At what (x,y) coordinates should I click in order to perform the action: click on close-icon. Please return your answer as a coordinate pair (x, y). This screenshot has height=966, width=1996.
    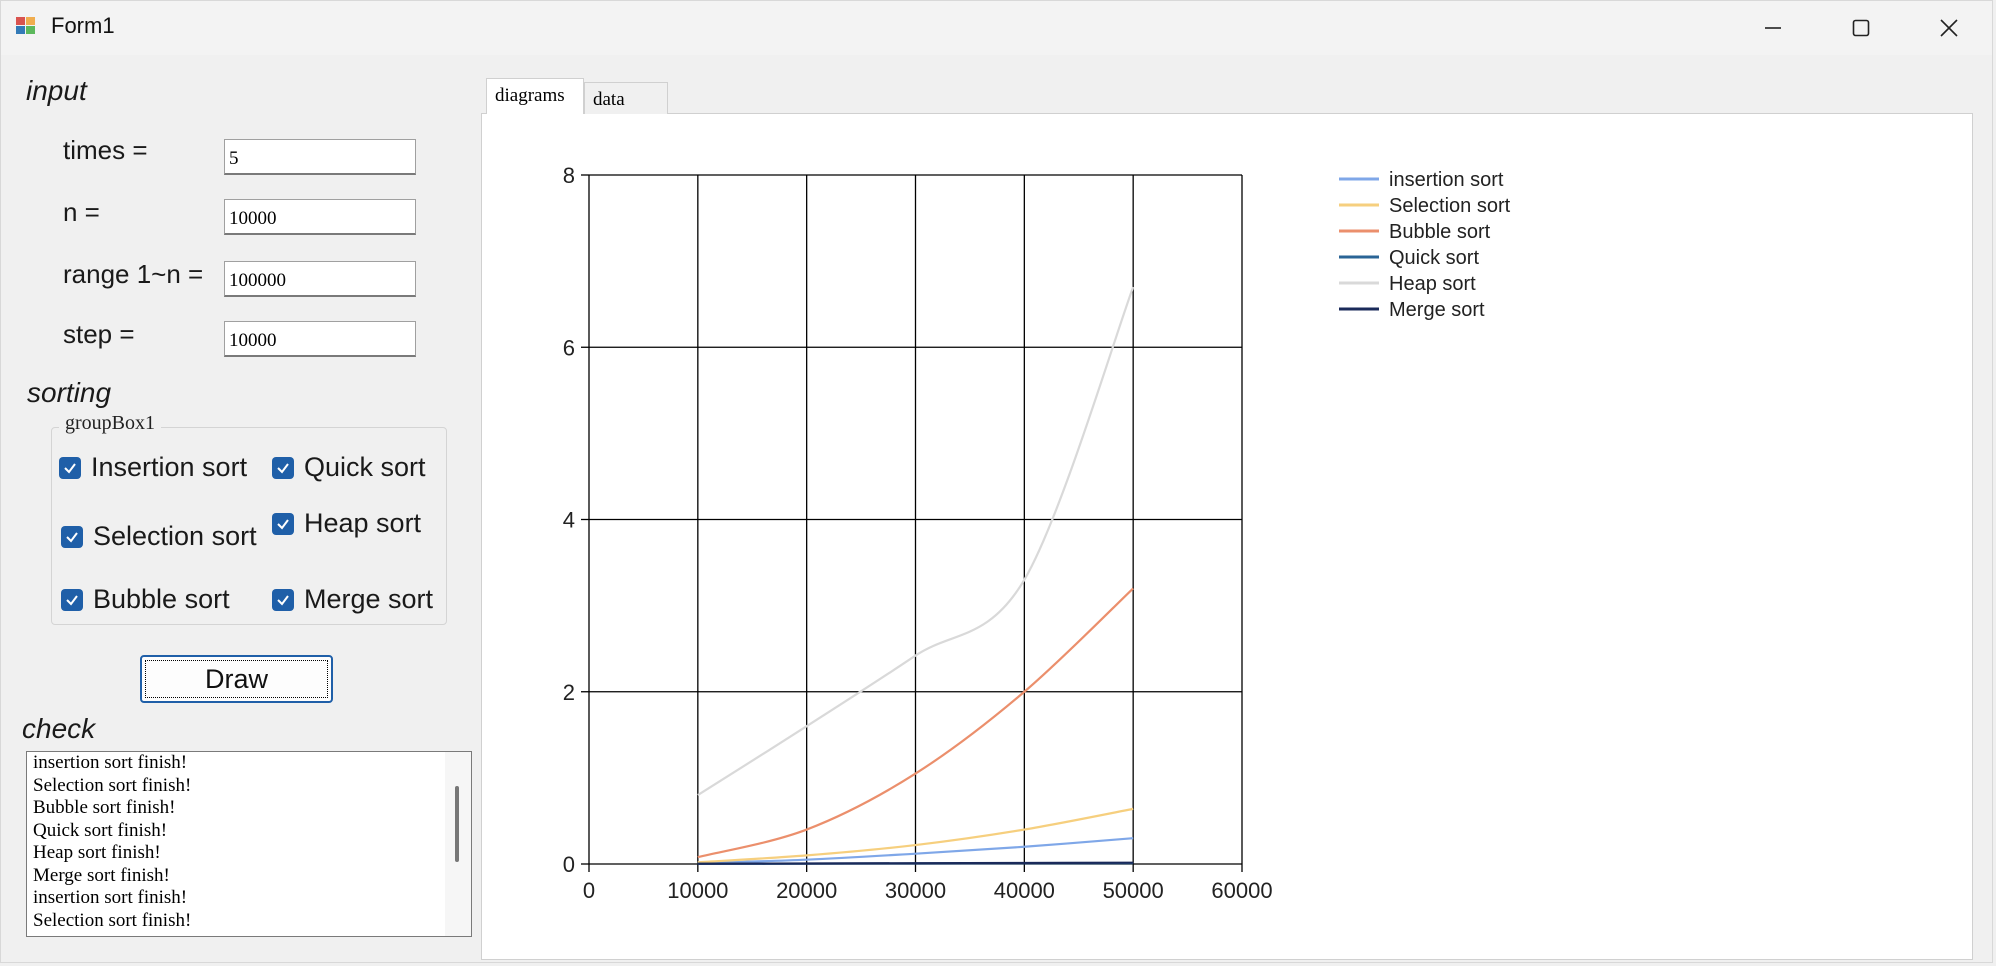
    Looking at the image, I should click on (1949, 28).